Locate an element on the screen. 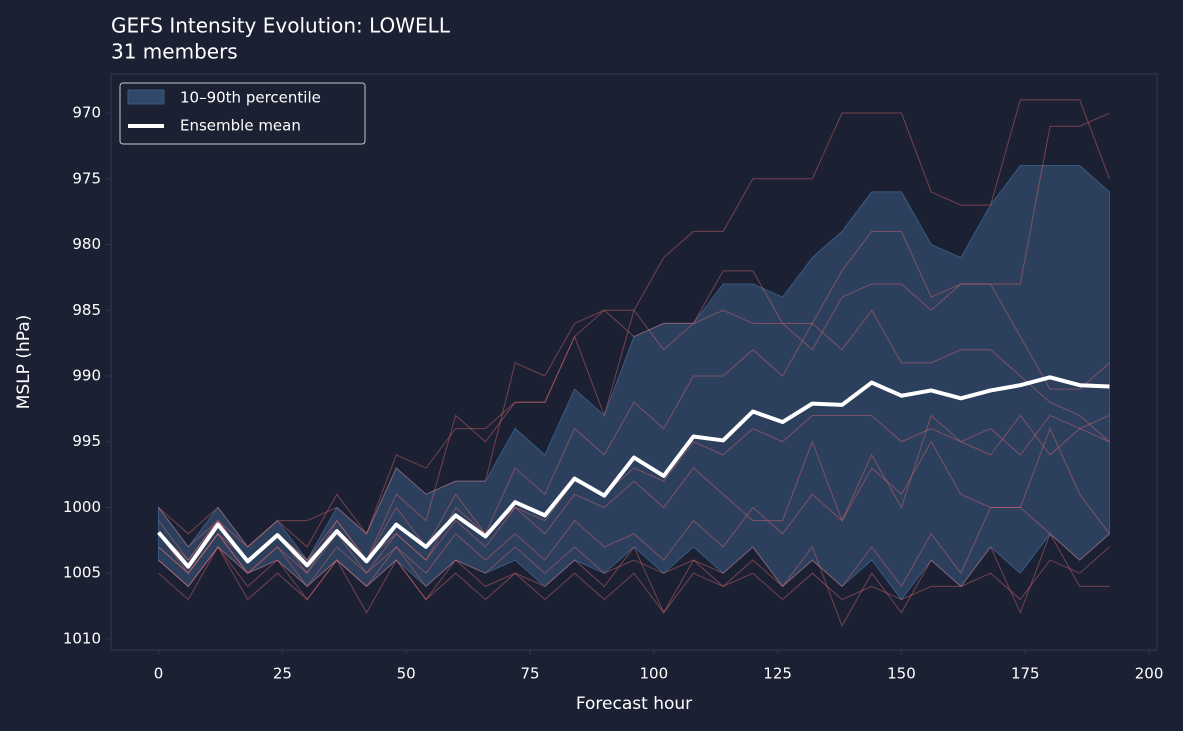  legend-label: 10–90th percentile is located at coordinates (250, 98).